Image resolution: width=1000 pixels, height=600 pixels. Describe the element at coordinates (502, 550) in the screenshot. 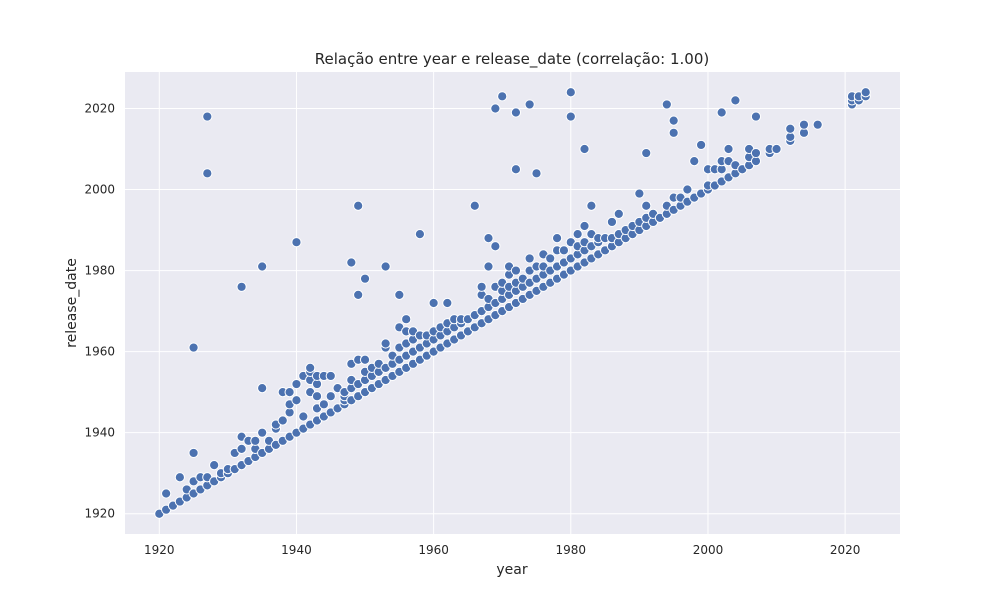

I see `x-tick-labels: 1920 1940 1960 1980 2000 2020` at that location.